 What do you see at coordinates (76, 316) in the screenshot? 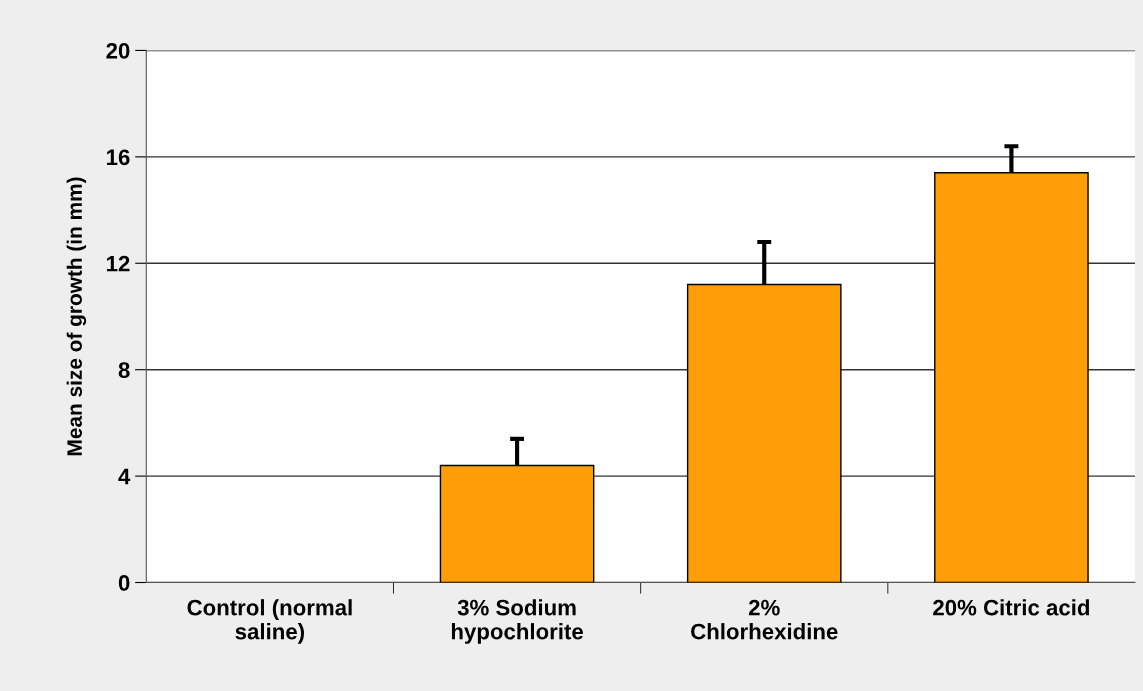
I see `y-axis-title: Mean size of growth (in mm)` at bounding box center [76, 316].